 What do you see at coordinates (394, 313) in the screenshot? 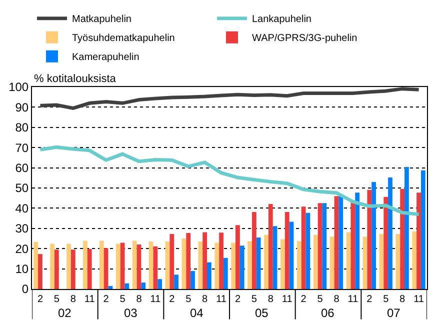
I see `text: 07` at bounding box center [394, 313].